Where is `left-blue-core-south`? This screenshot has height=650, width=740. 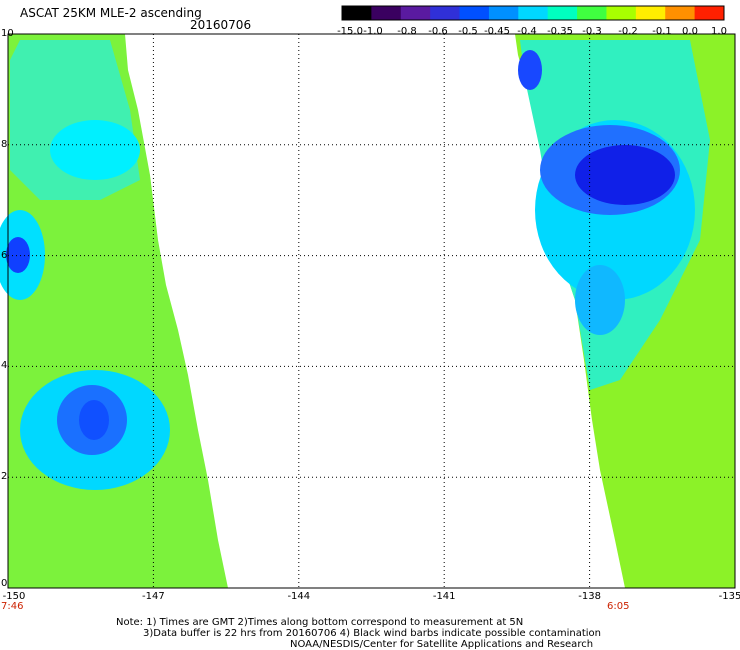 left-blue-core-south is located at coordinates (94, 420).